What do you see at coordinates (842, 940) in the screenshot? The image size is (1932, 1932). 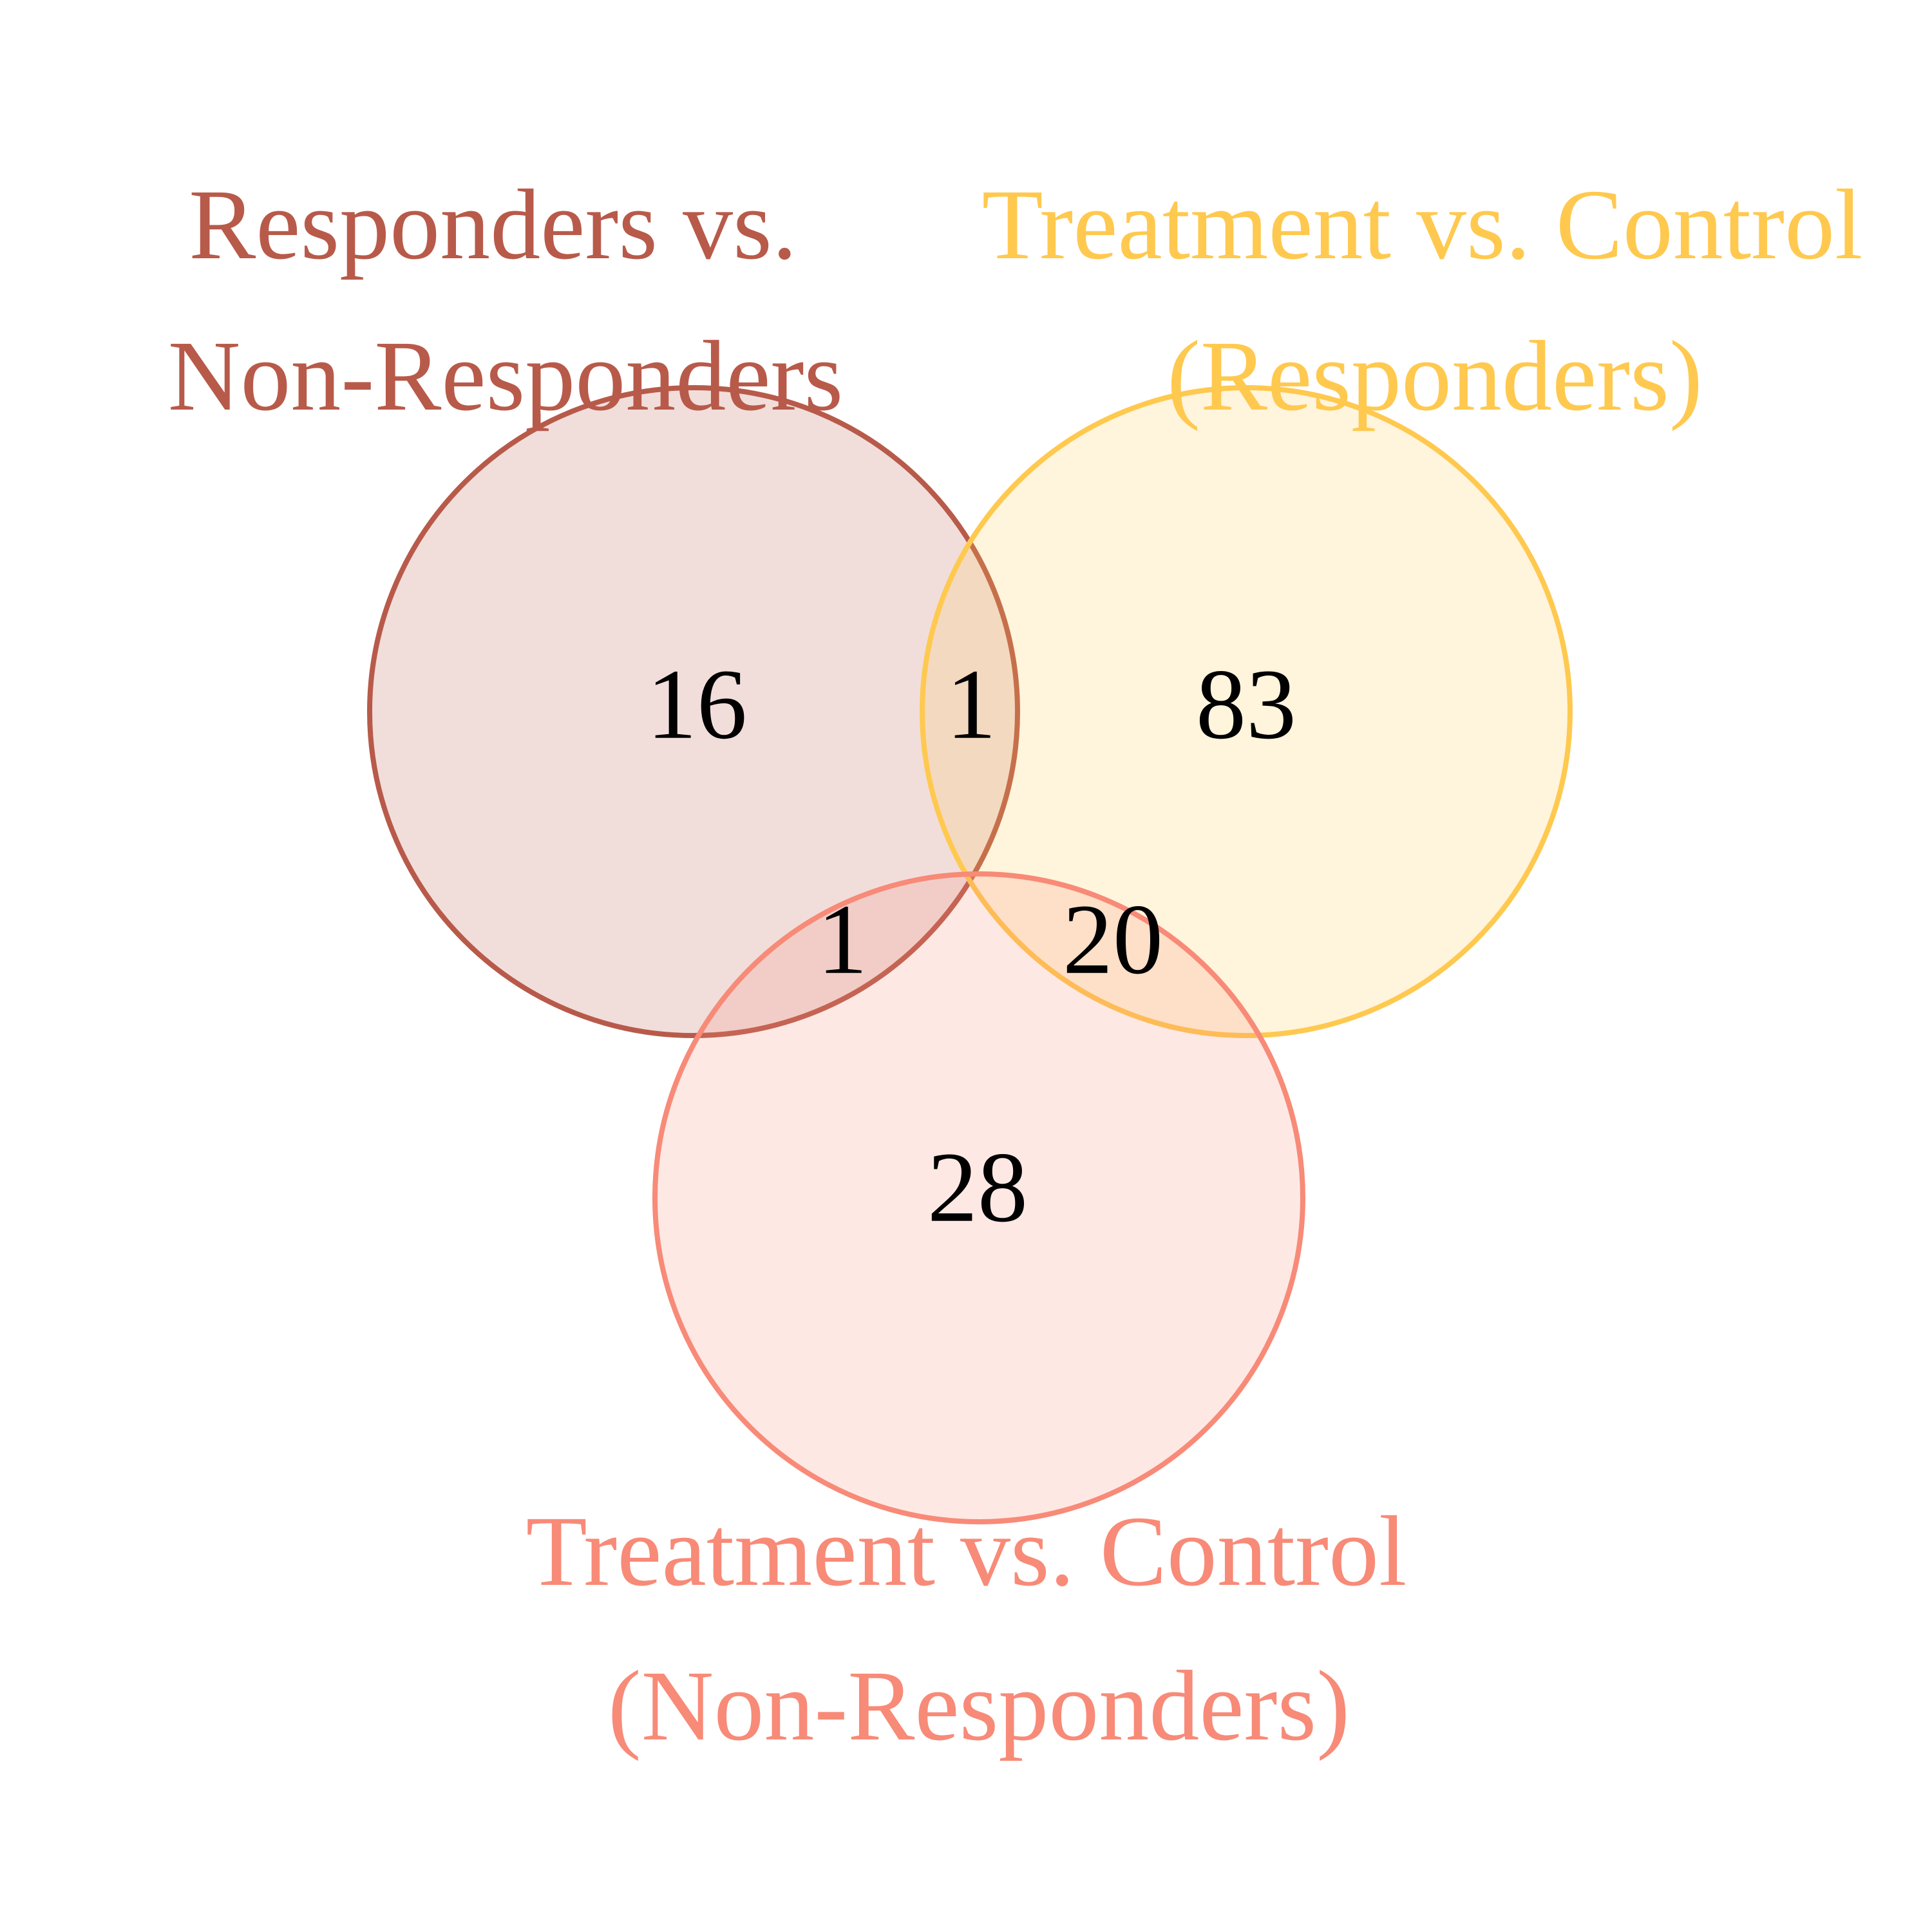 I see `region-count-a-c: 1` at bounding box center [842, 940].